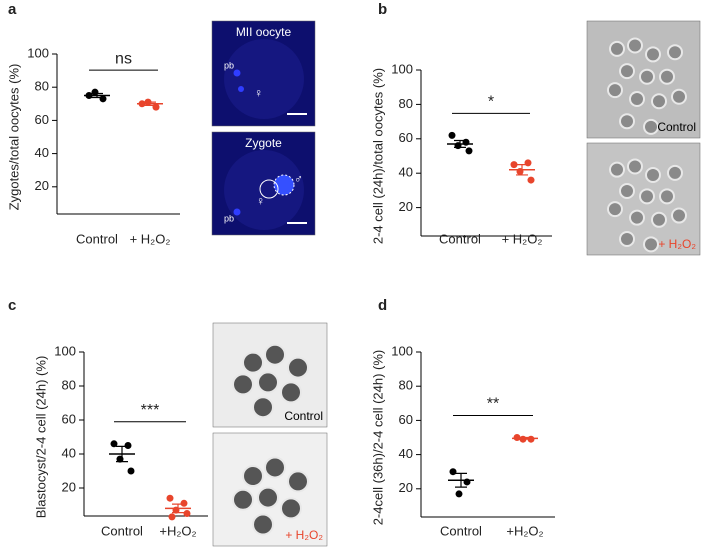 Image resolution: width=709 pixels, height=555 pixels. What do you see at coordinates (491, 102) in the screenshot?
I see `significance-label: *` at bounding box center [491, 102].